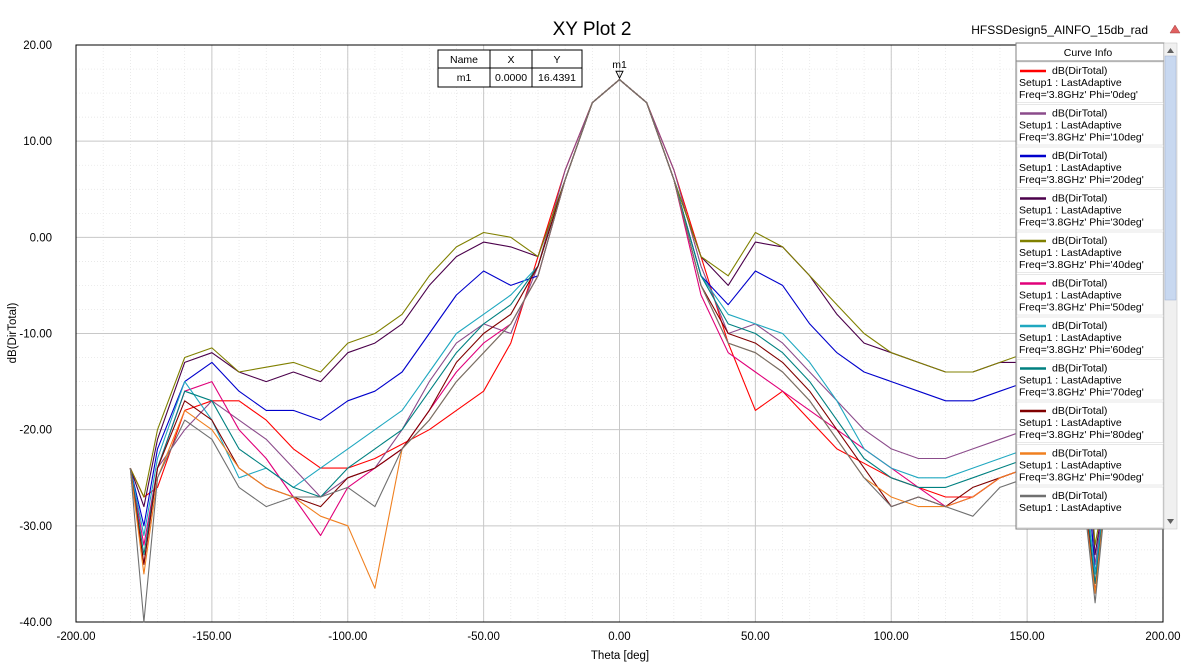 This screenshot has width=1189, height=663. What do you see at coordinates (1081, 350) in the screenshot?
I see `legend-entry-freq: Freq='3.8GHz' Phi='60deg'` at bounding box center [1081, 350].